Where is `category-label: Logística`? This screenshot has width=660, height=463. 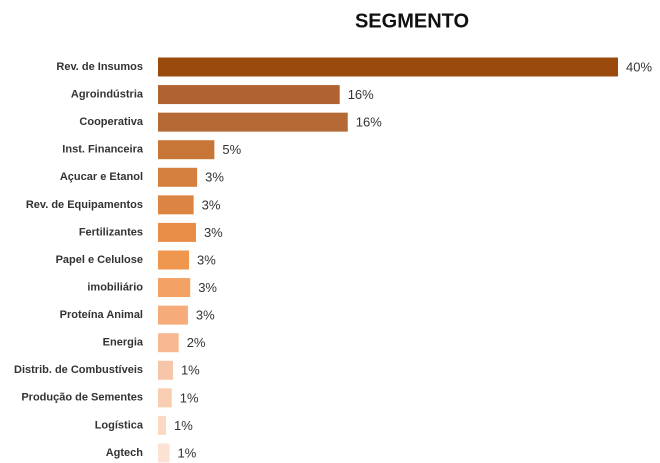
category-label: Logística is located at coordinates (119, 425).